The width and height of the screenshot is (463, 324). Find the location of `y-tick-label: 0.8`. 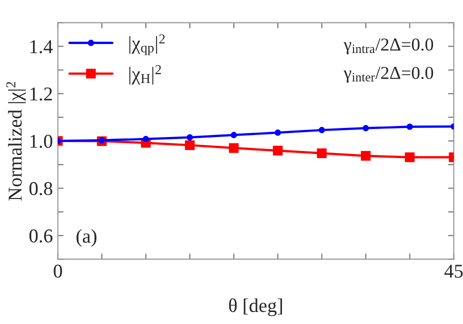

y-tick-label: 0.8 is located at coordinates (40, 189).